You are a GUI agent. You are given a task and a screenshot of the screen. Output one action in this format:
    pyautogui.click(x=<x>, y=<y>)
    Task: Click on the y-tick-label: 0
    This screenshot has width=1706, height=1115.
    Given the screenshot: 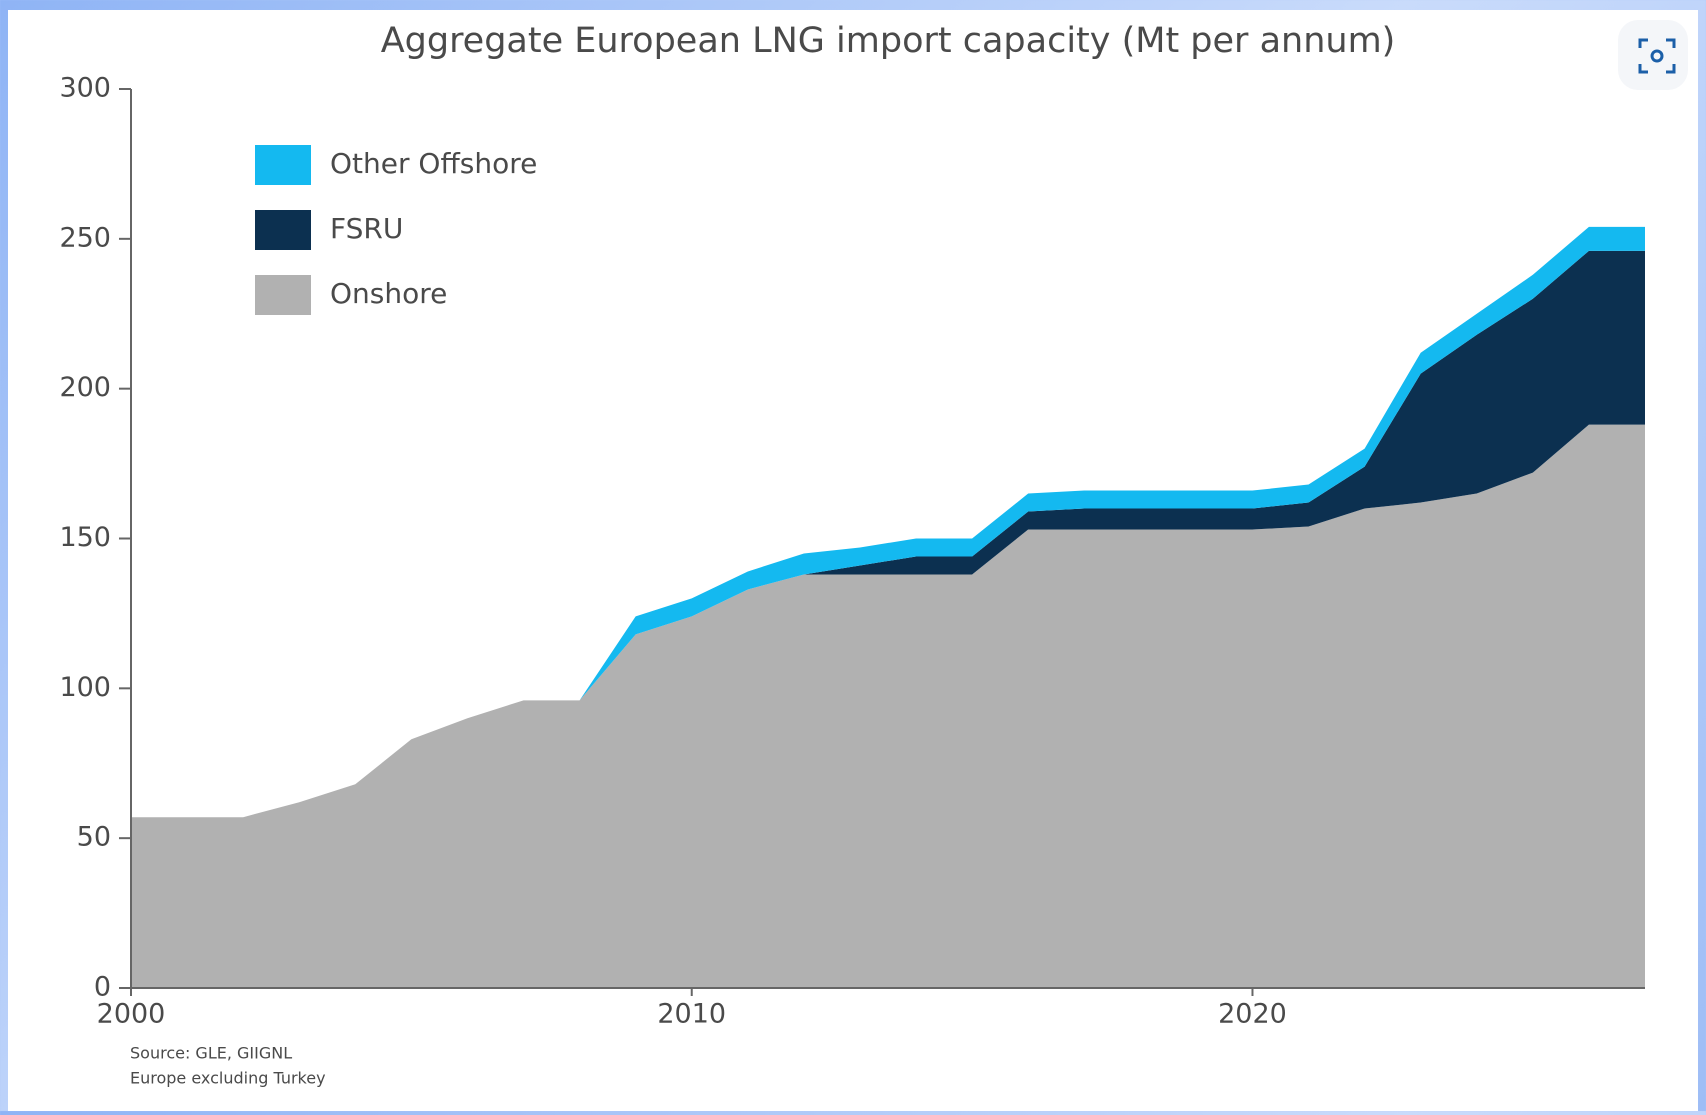 What is the action you would take?
    pyautogui.click(x=102, y=987)
    